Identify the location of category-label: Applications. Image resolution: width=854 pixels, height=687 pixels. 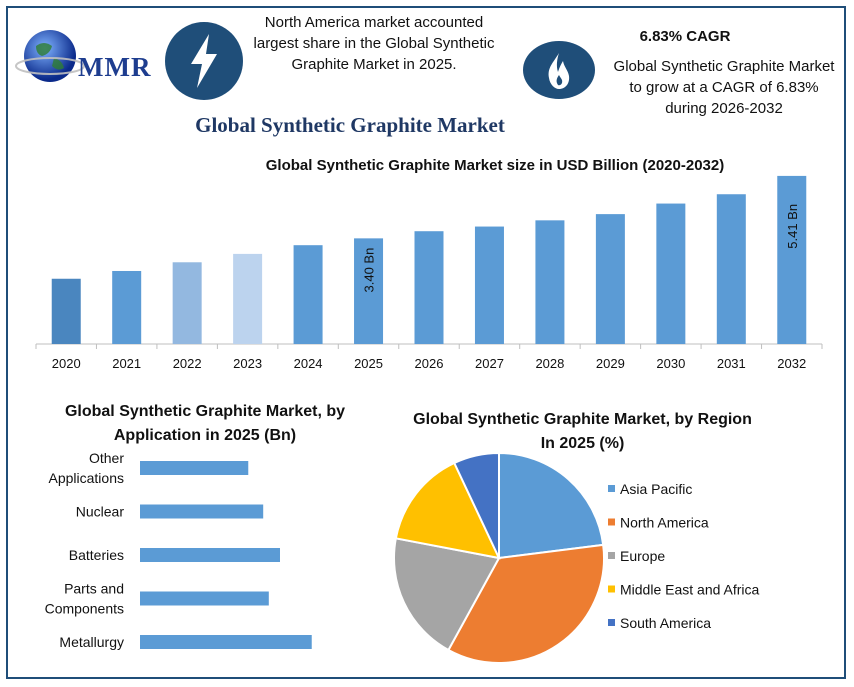
(87, 478).